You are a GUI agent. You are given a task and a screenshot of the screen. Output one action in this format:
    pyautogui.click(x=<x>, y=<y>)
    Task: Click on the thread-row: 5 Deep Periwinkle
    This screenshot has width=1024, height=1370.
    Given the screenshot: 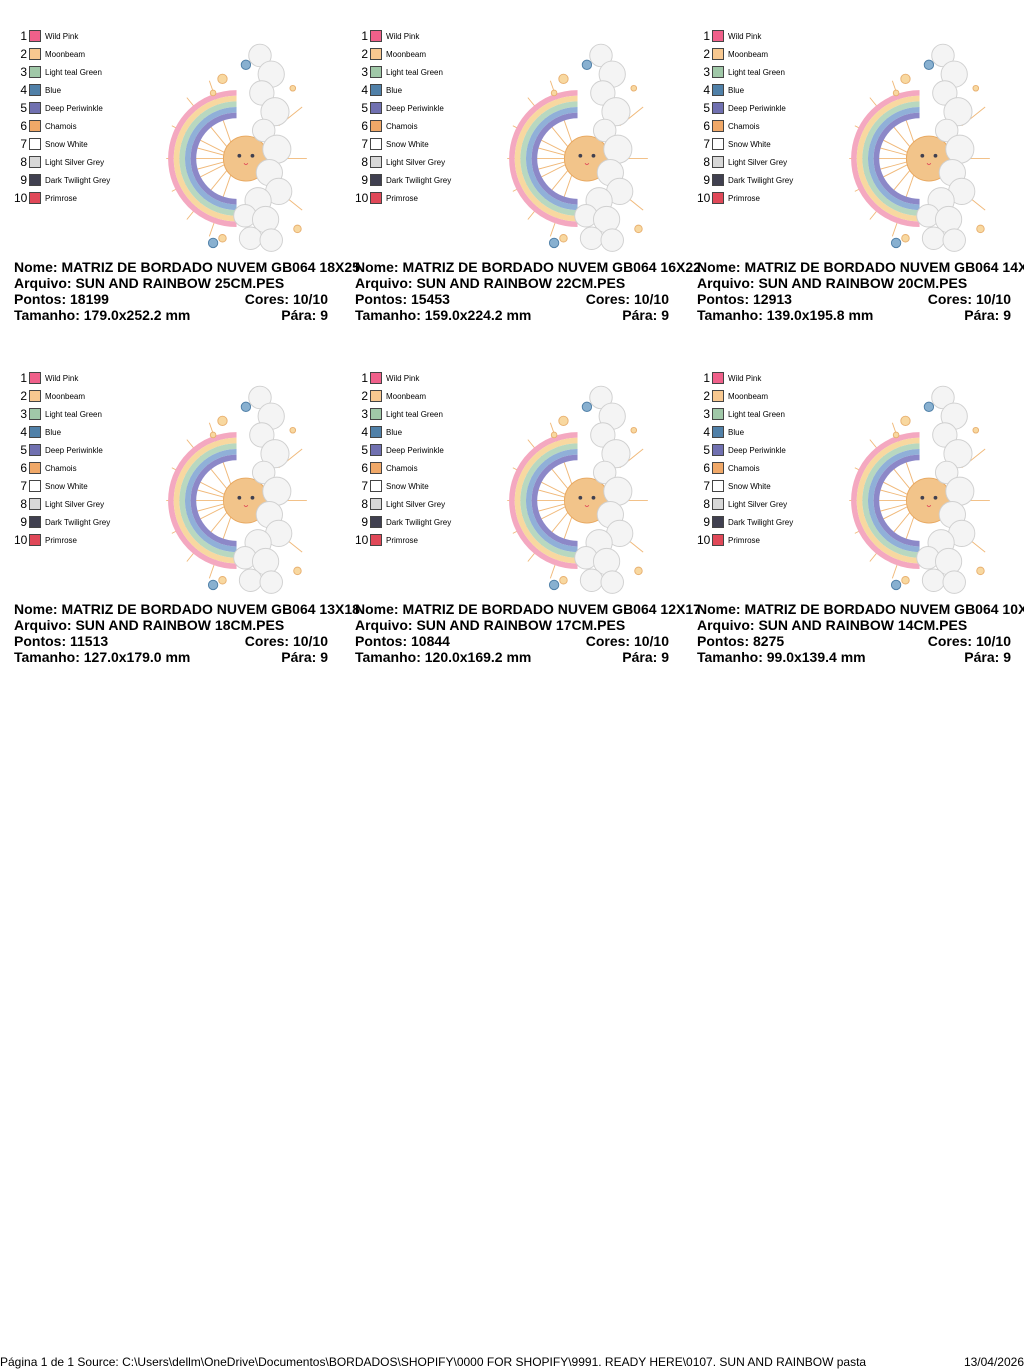 What is the action you would take?
    pyautogui.click(x=399, y=108)
    